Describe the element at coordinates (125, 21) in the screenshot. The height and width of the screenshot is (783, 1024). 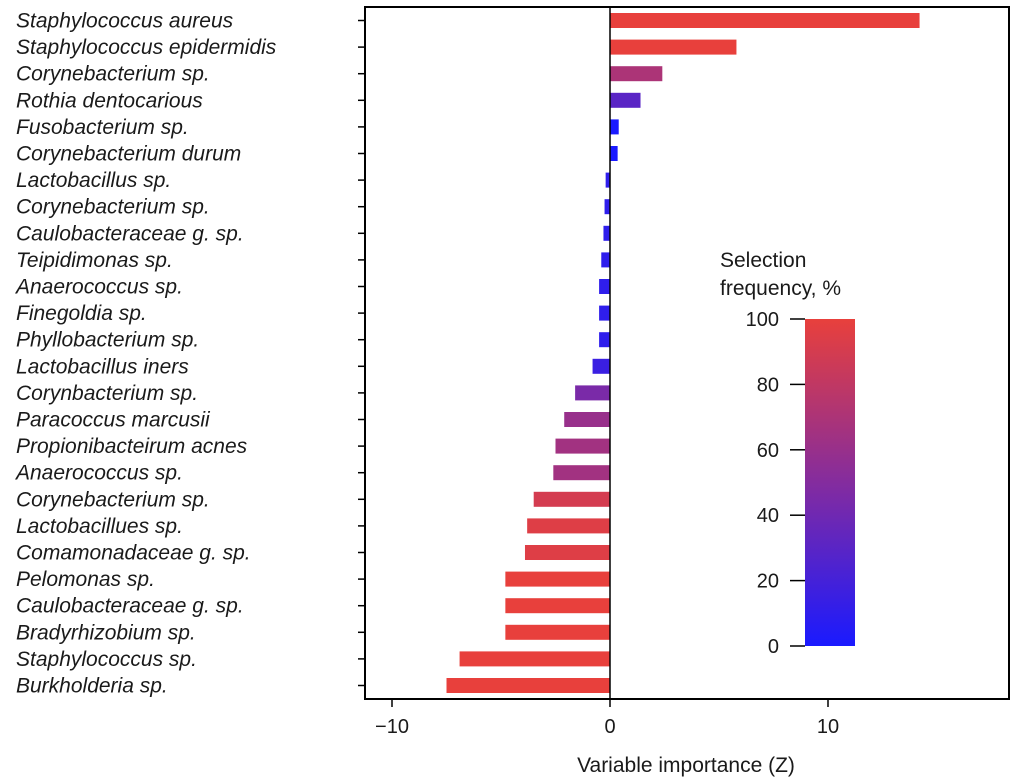
I see `category-label: Staphylococcus aureus` at that location.